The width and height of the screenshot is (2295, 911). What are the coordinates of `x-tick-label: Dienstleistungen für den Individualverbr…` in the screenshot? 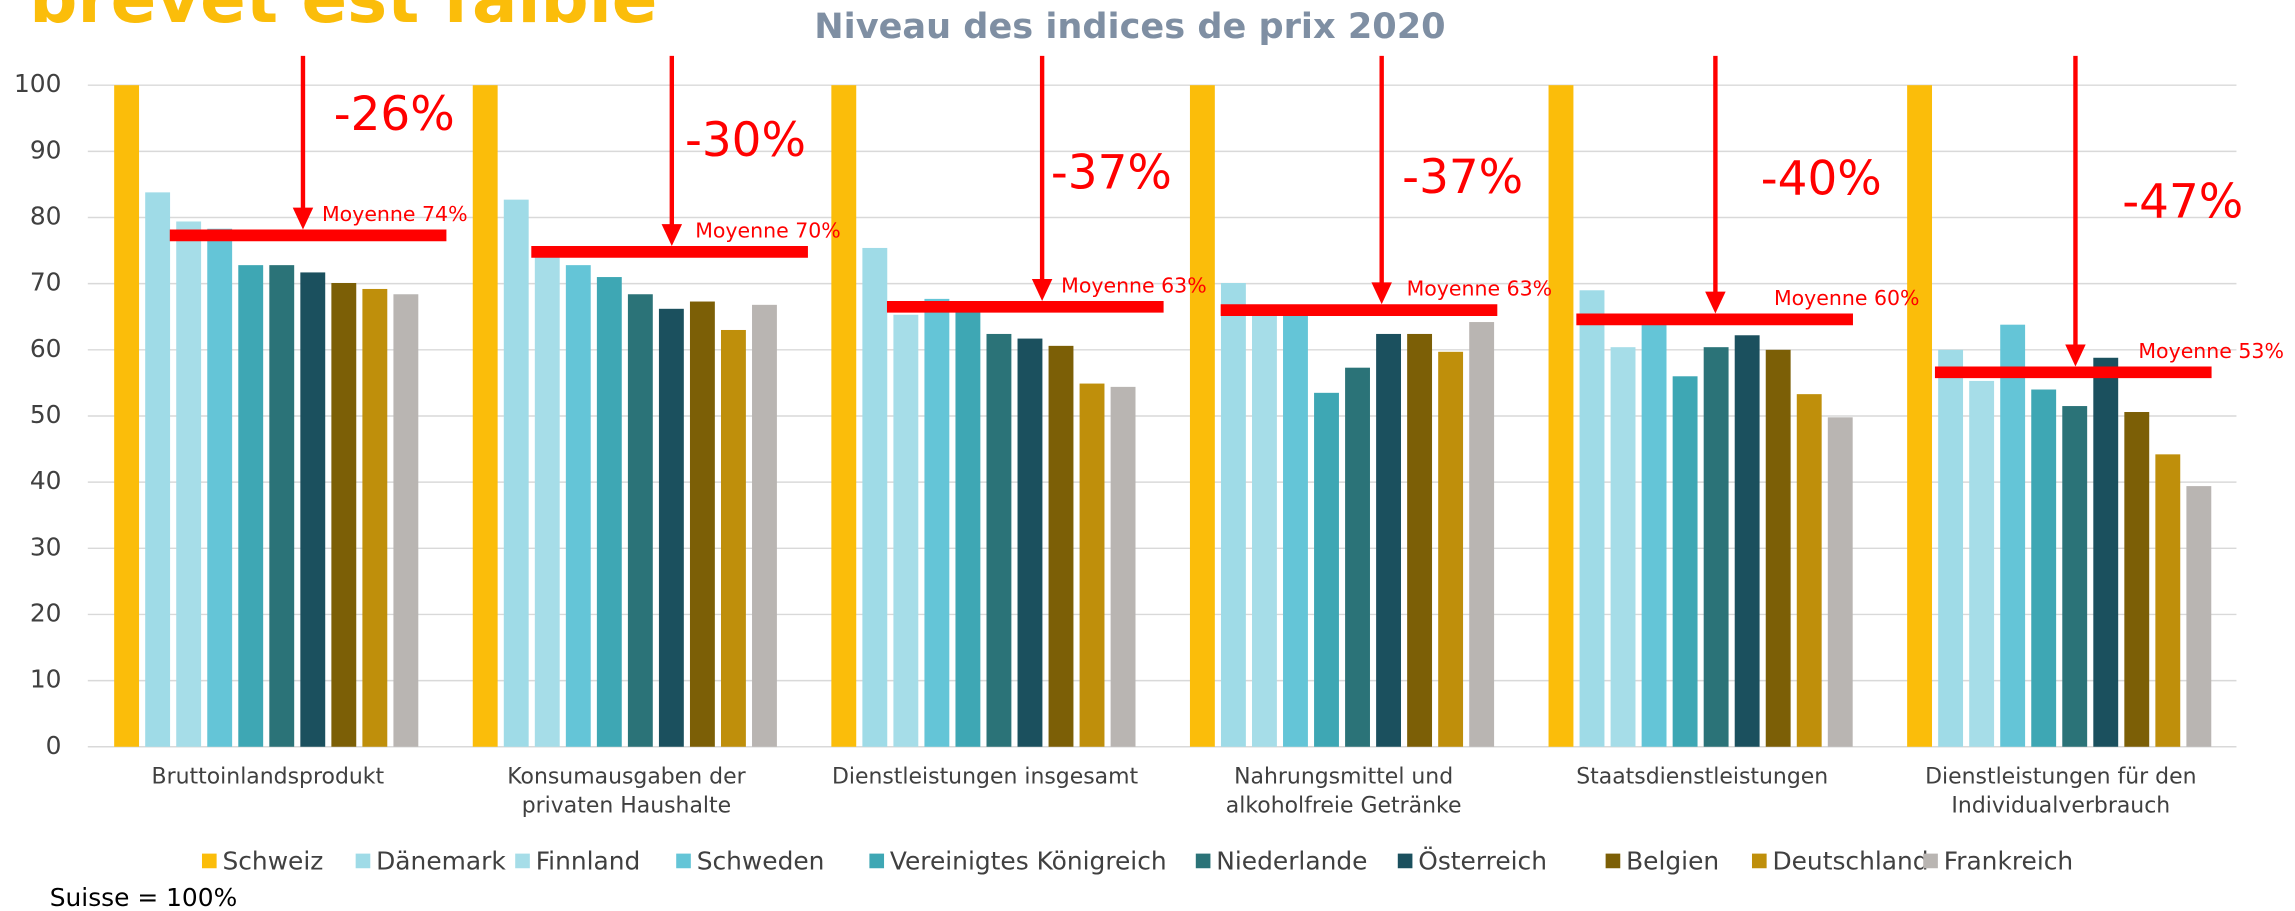 It's located at (2061, 790).